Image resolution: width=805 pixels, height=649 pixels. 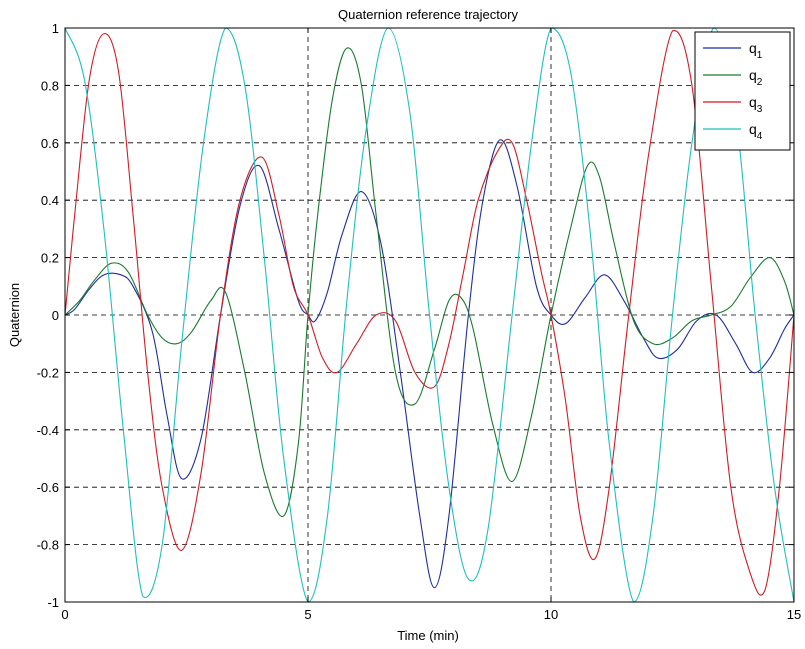 What do you see at coordinates (756, 104) in the screenshot?
I see `legend-label-q3: q3` at bounding box center [756, 104].